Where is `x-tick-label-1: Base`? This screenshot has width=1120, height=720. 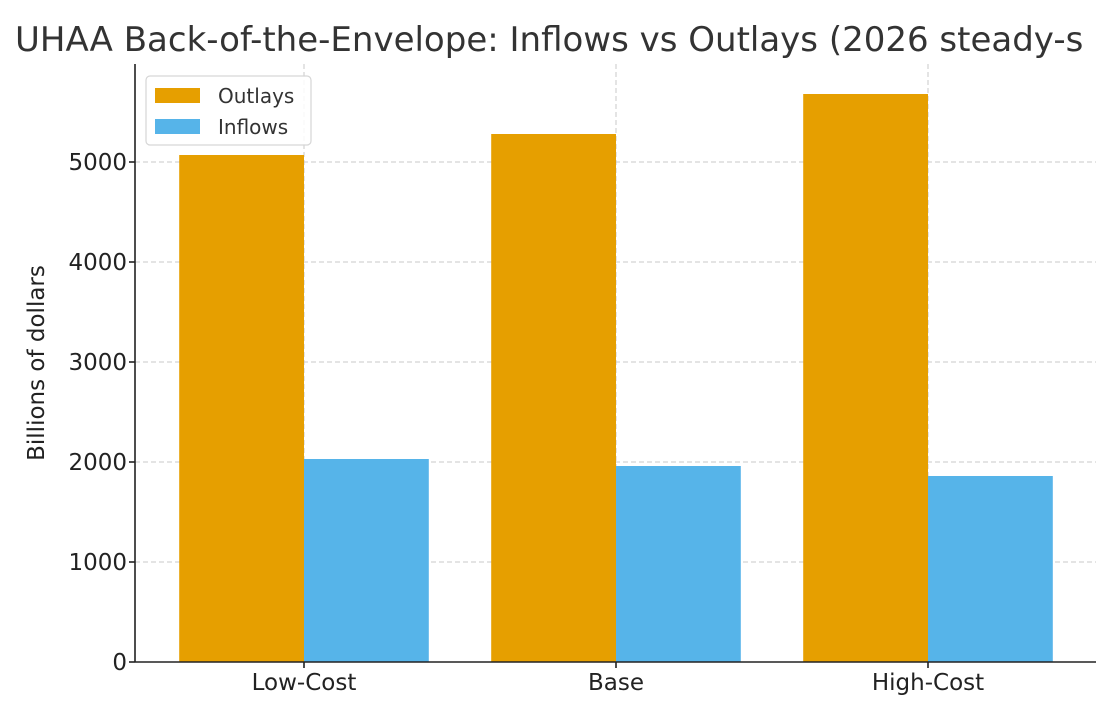
x-tick-label-1: Base is located at coordinates (616, 683).